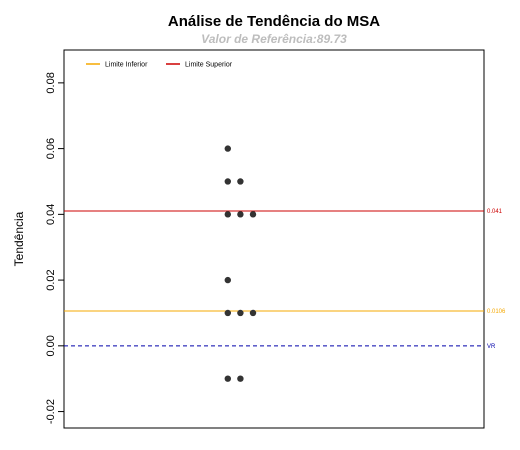 The width and height of the screenshot is (520, 450). Describe the element at coordinates (240, 263) in the screenshot. I see `data-points` at that location.